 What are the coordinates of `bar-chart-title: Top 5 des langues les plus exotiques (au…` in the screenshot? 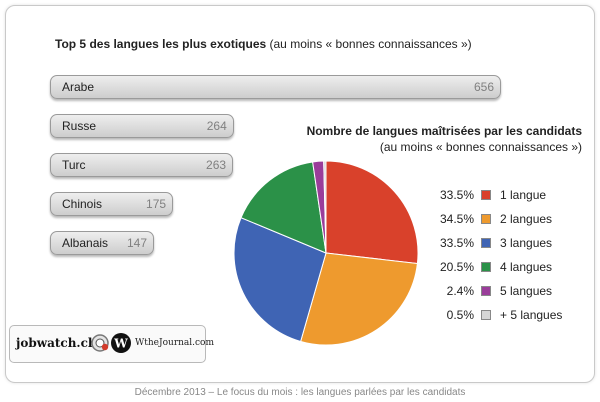 It's located at (263, 44).